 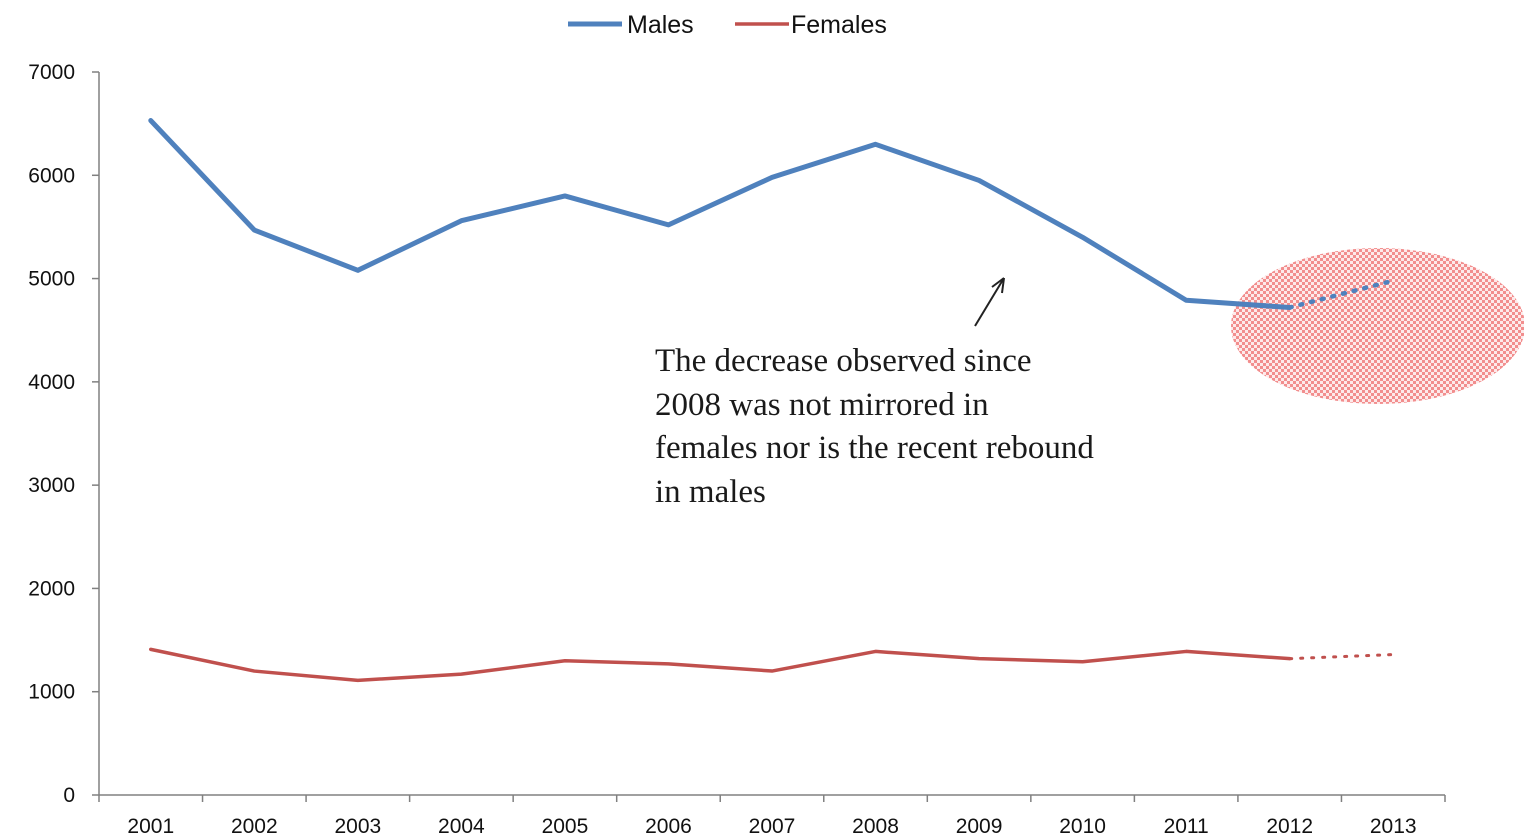 I want to click on x-tick-label: 2008, so click(x=875, y=826).